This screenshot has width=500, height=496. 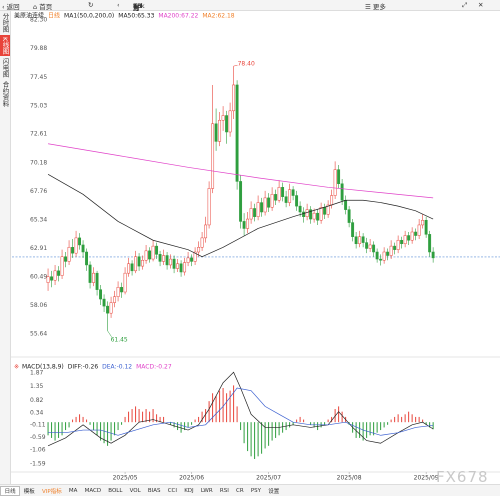 I want to click on refresh-button: ↻, so click(x=91, y=5).